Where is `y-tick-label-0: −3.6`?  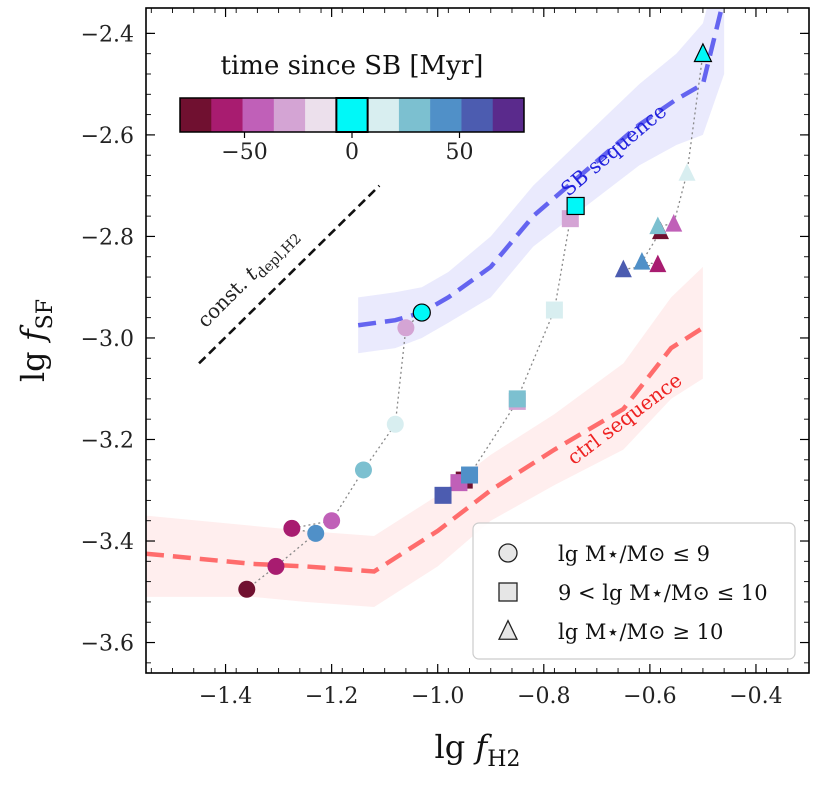
y-tick-label-0: −3.6 is located at coordinates (107, 644).